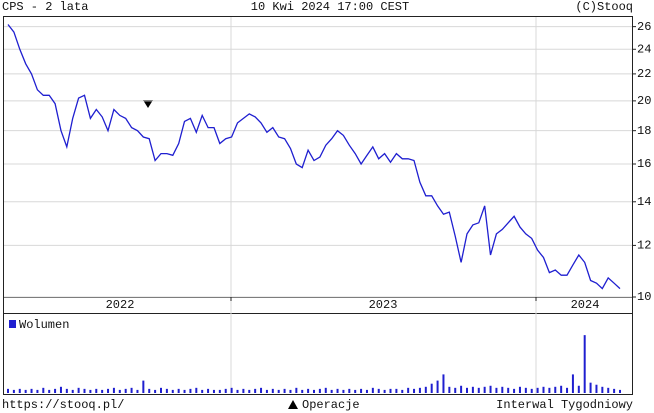 Image resolution: width=654 pixels, height=413 pixels. Describe the element at coordinates (585, 305) in the screenshot. I see `period-label: 2024` at that location.